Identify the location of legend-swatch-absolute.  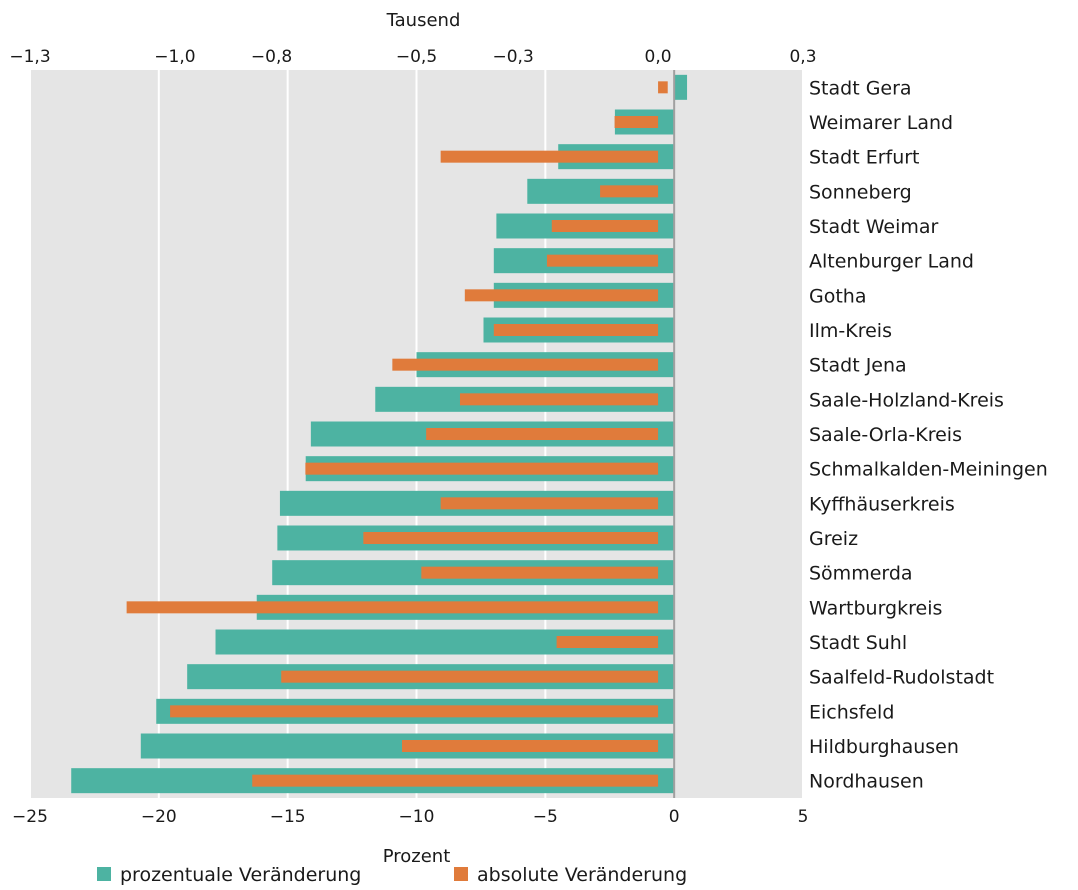
(461, 874).